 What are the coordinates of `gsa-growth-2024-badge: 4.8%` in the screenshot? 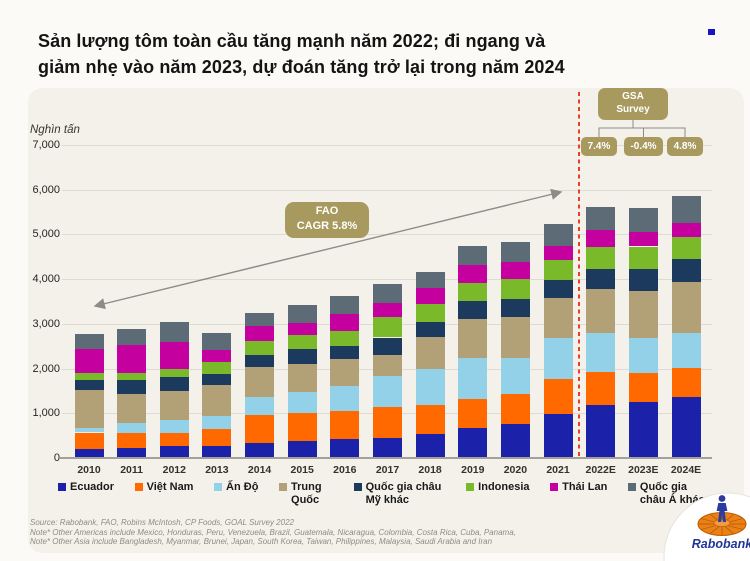 It's located at (685, 146).